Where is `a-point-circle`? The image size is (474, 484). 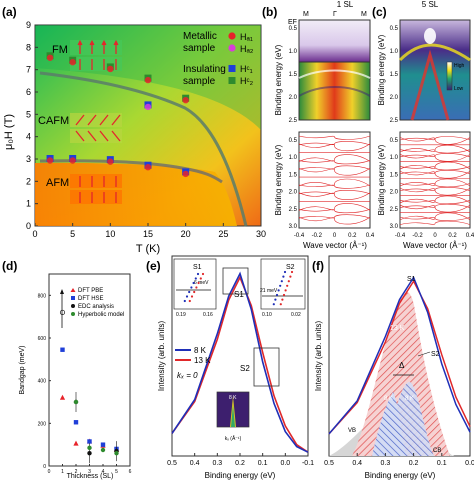
a-point-circle is located at coordinates (110, 69).